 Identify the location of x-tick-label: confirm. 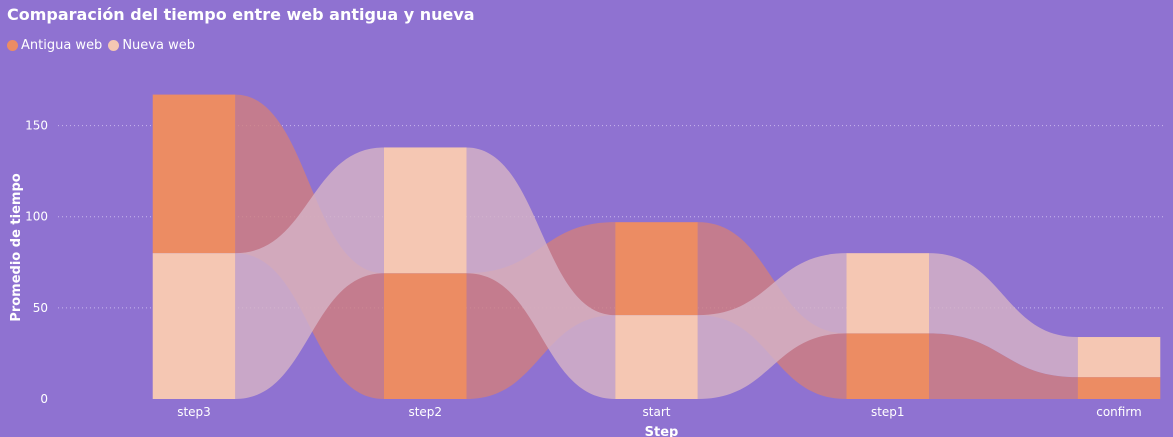
(1119, 412).